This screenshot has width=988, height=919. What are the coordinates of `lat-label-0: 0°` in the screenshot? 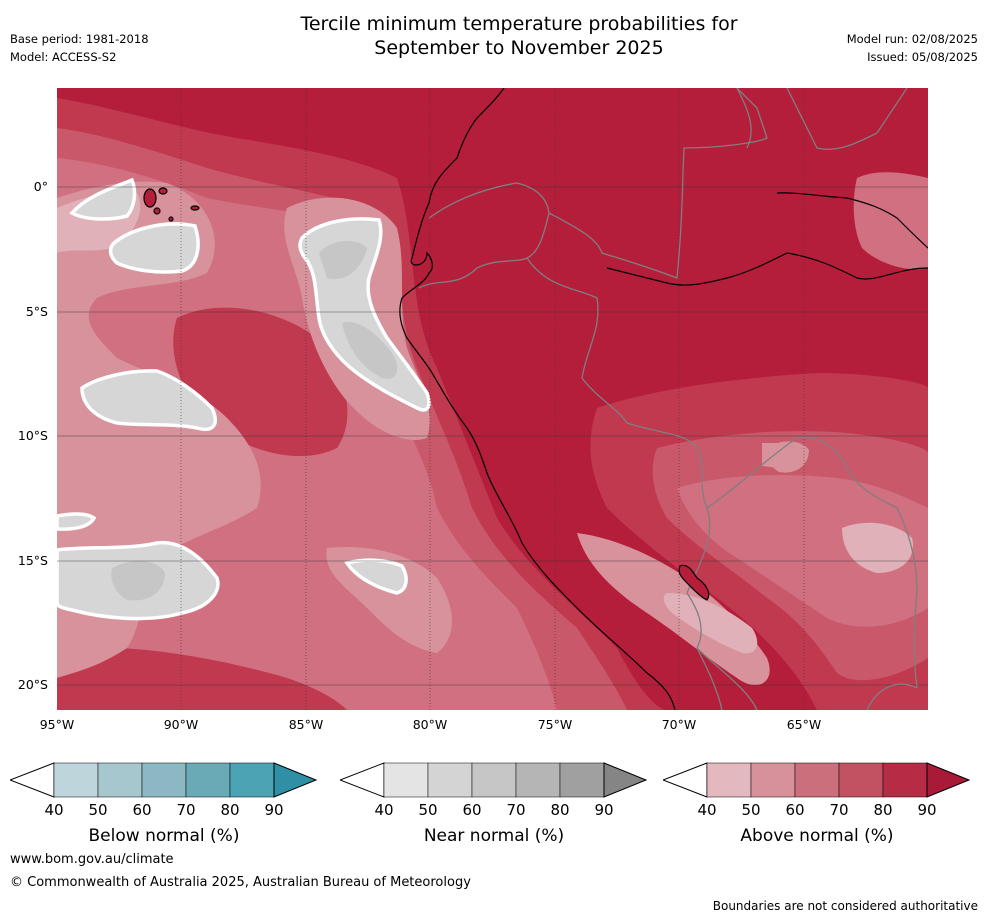 It's located at (40, 186).